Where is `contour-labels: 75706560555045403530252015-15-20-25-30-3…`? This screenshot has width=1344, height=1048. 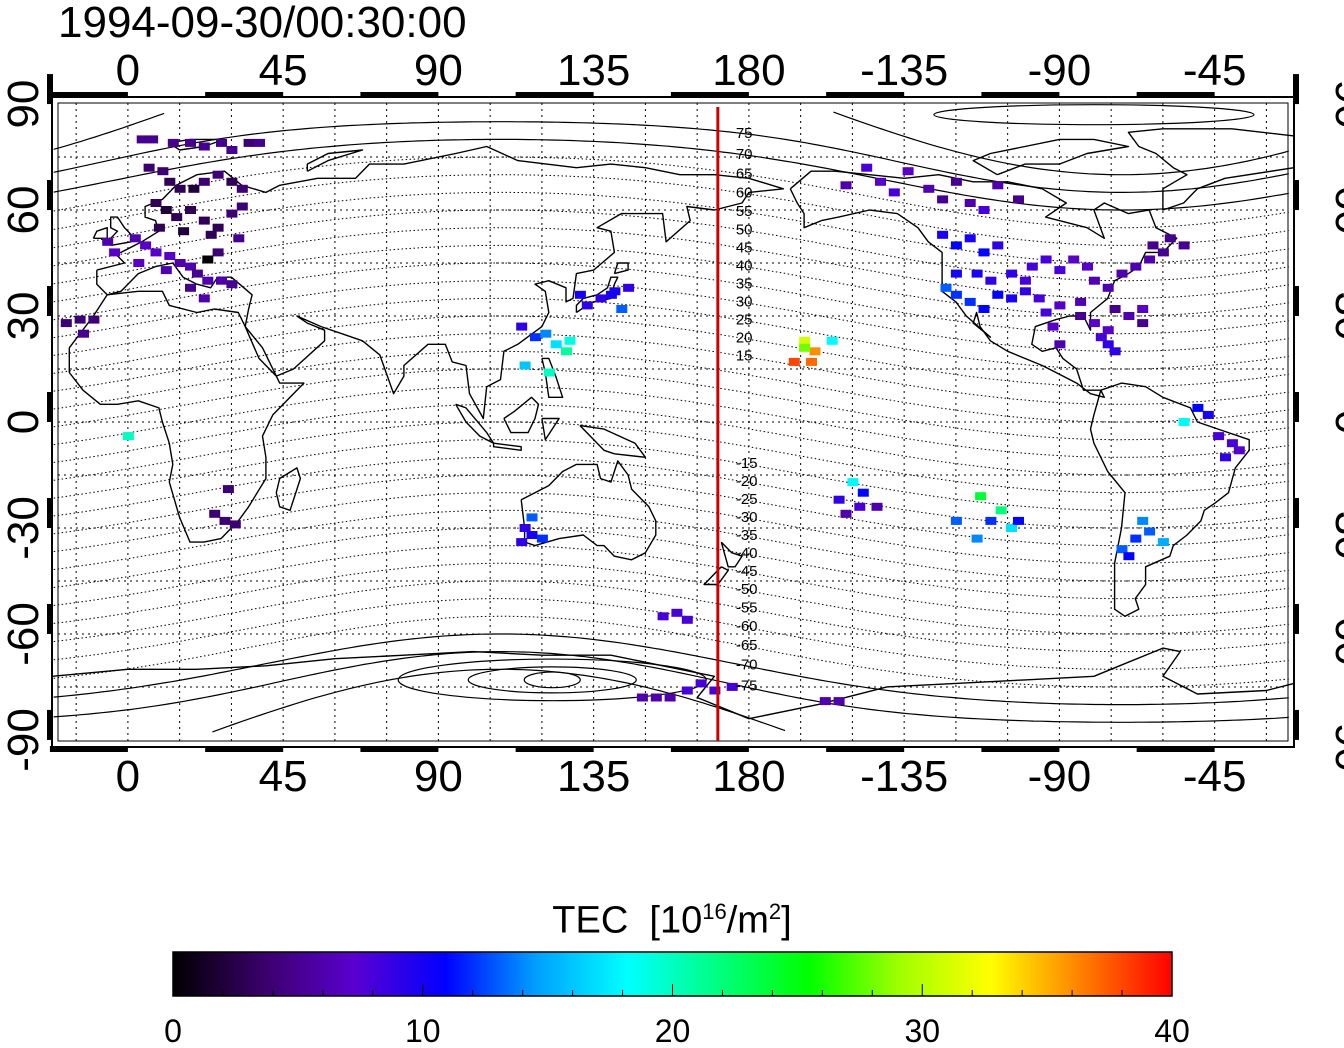 contour-labels: 75706560555045403530252015-15-20-25-30-3… is located at coordinates (747, 410).